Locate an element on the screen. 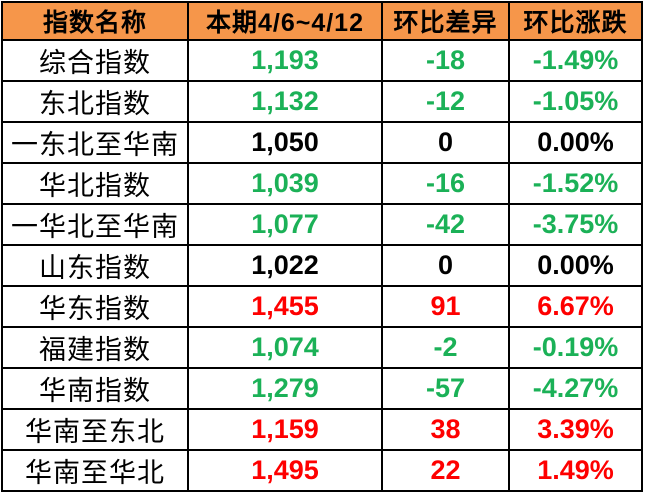 Image resolution: width=649 pixels, height=492 pixels. pct-value-cell: -4.27% is located at coordinates (575, 388).